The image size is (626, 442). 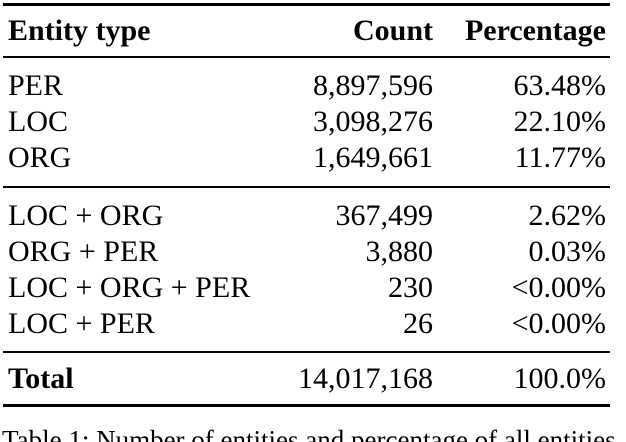 What do you see at coordinates (560, 121) in the screenshot?
I see `percentage-cell: 22.10%` at bounding box center [560, 121].